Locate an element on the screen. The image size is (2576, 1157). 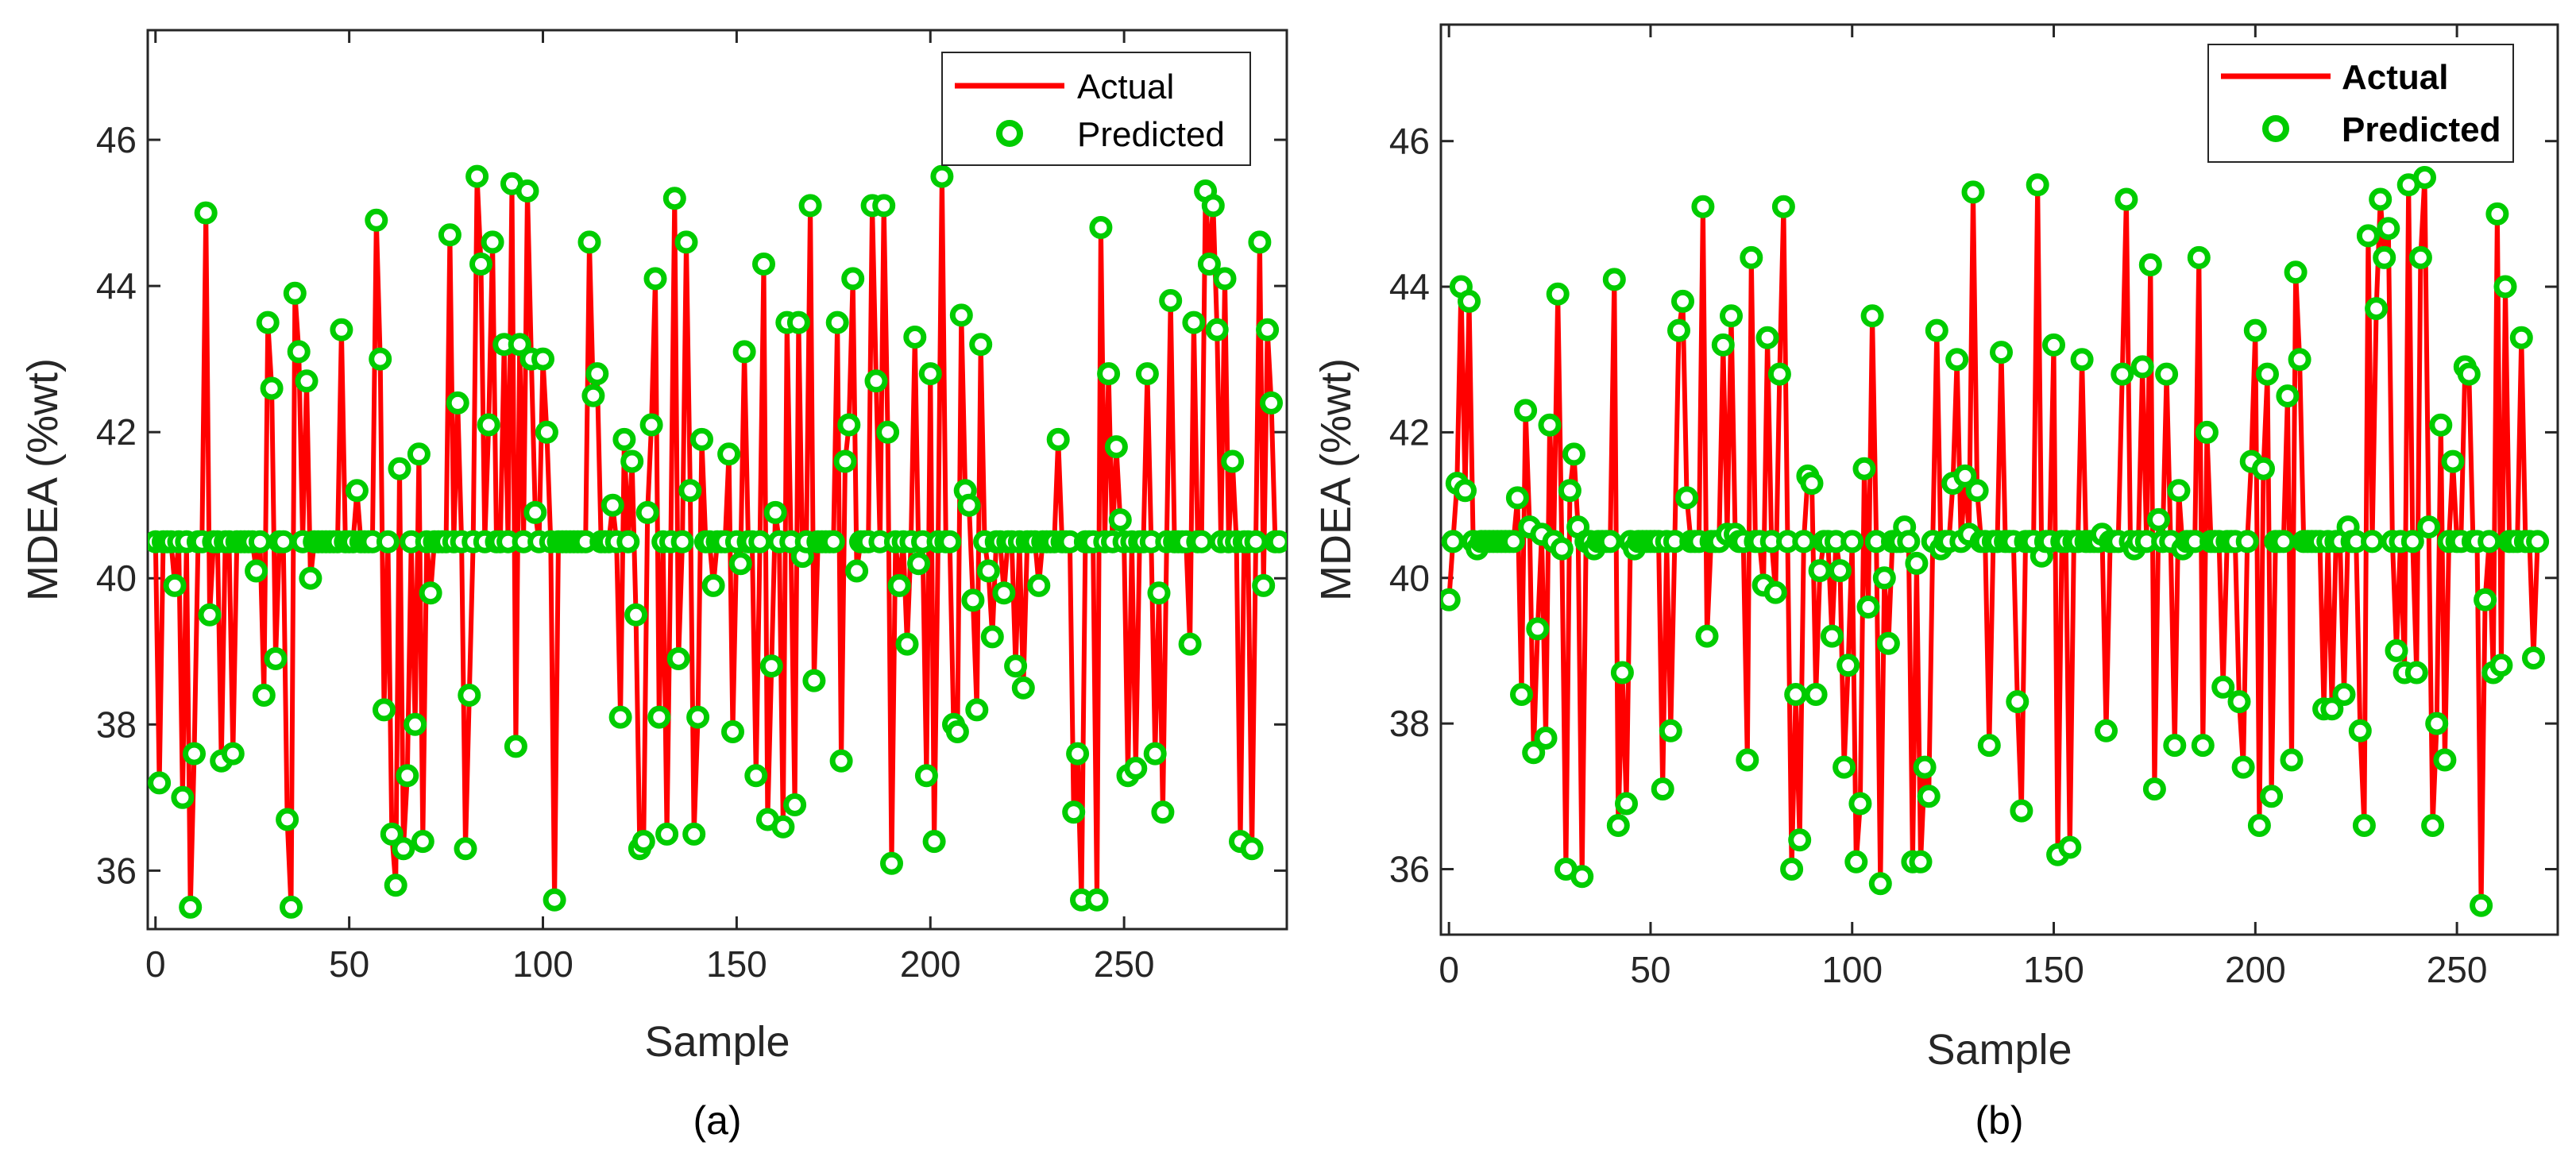
x-tick-label: 50 is located at coordinates (1650, 970).